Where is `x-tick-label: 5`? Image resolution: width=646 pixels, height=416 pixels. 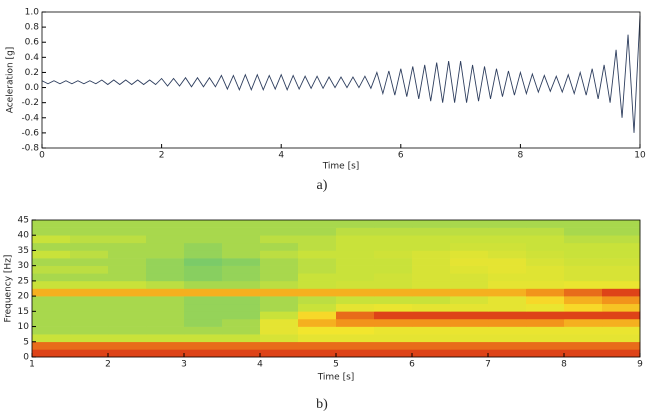
x-tick-label: 5 is located at coordinates (336, 365).